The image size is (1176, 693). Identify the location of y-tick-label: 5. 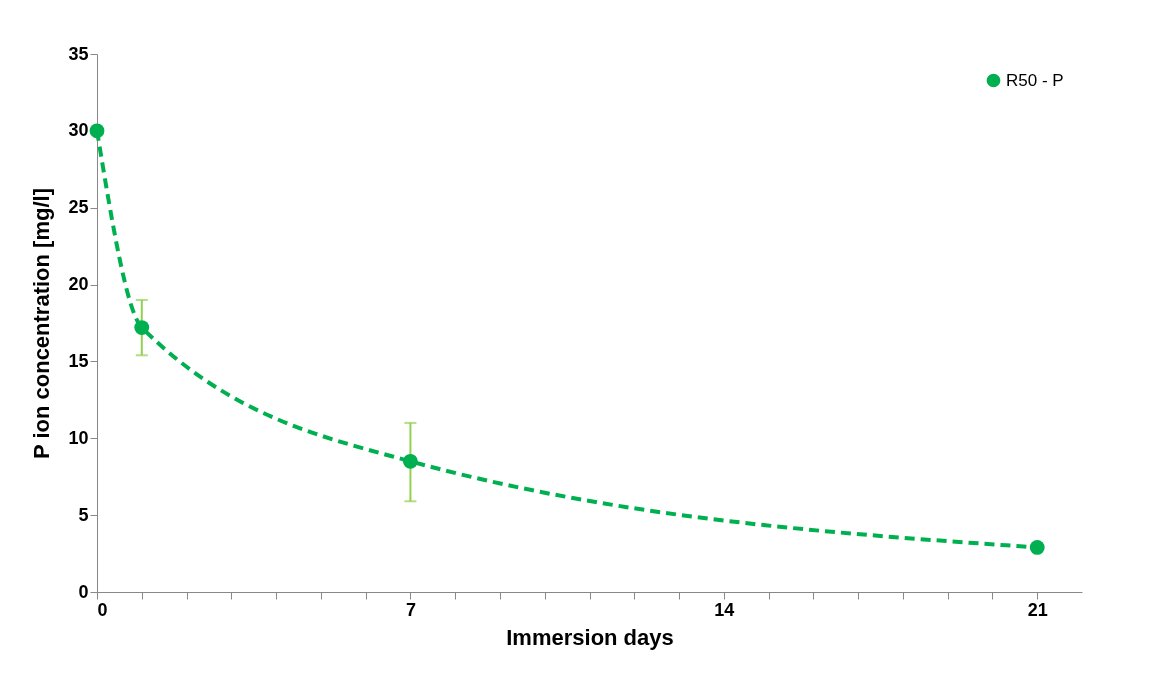
(83, 514).